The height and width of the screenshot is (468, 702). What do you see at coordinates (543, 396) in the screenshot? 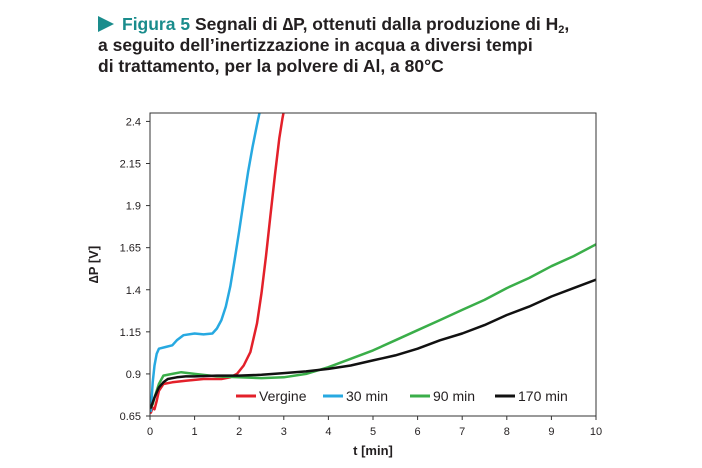
I see `legend-label: 170 min` at bounding box center [543, 396].